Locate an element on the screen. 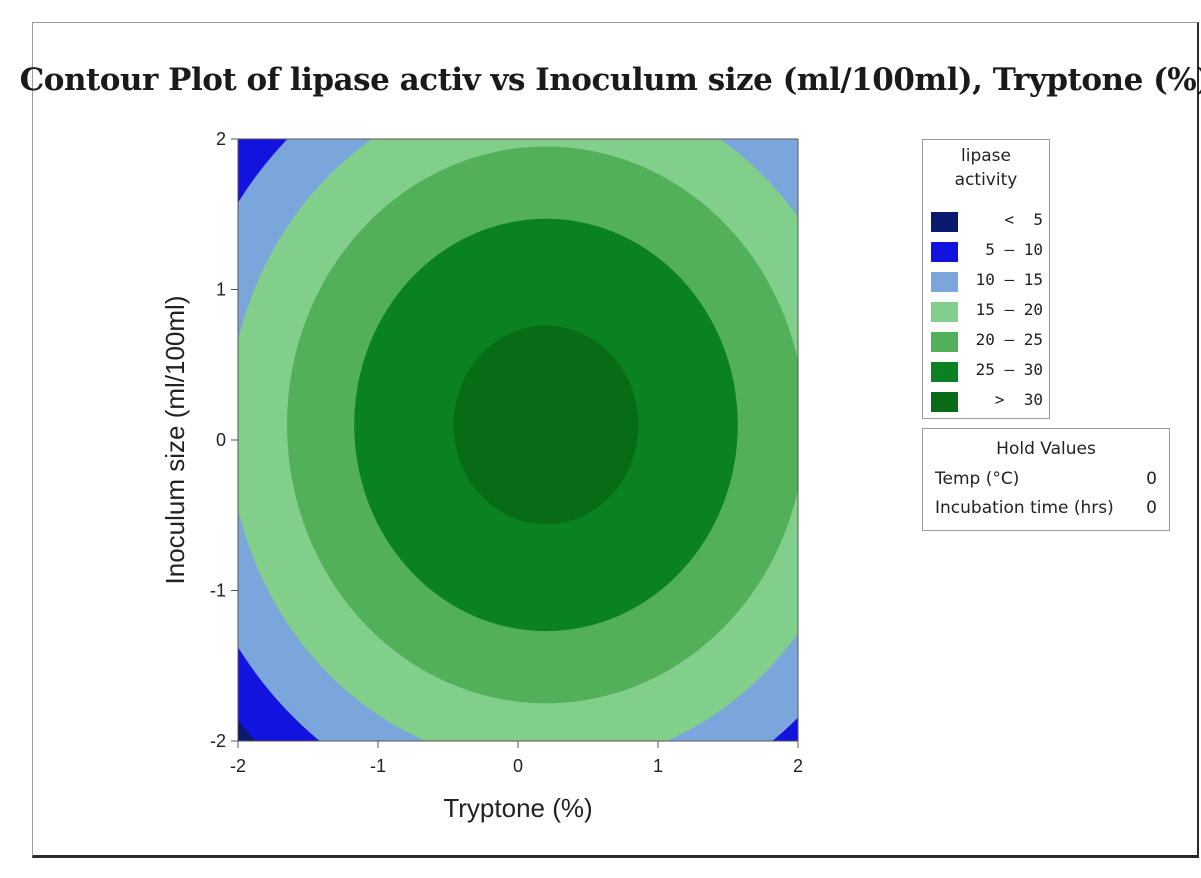 The width and height of the screenshot is (1201, 878). legend-entry: 15 – 20 is located at coordinates (989, 312).